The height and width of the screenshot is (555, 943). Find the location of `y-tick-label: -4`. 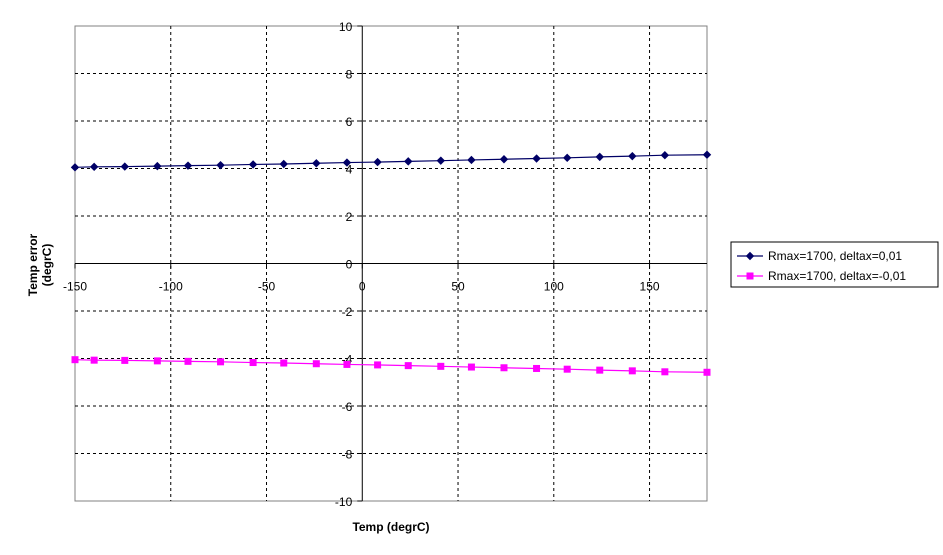

y-tick-label: -4 is located at coordinates (347, 360).